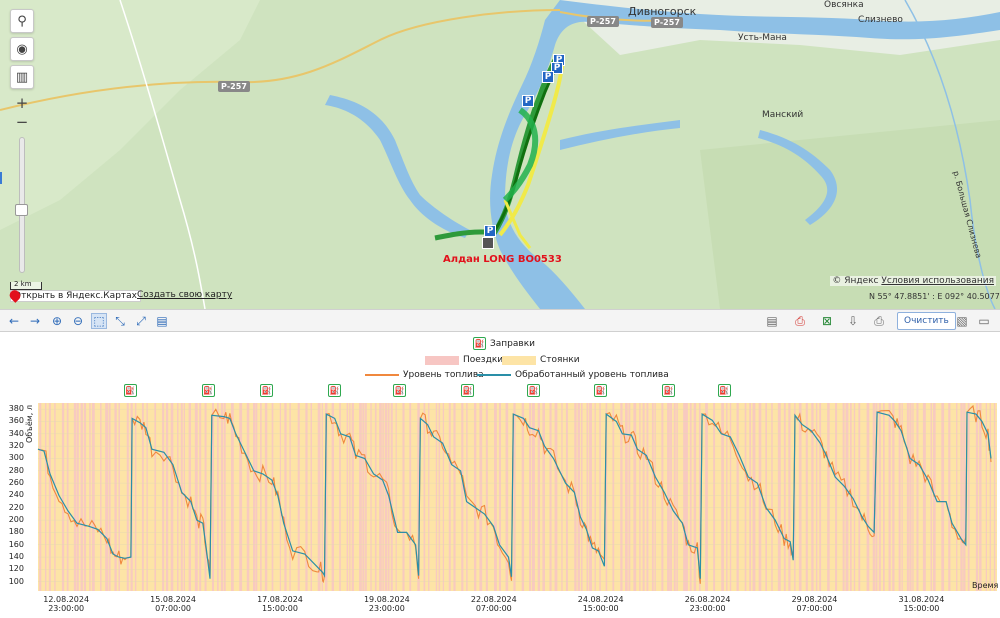 Image resolution: width=1000 pixels, height=618 pixels. I want to click on legend-stops: Стоянки, so click(541, 360).